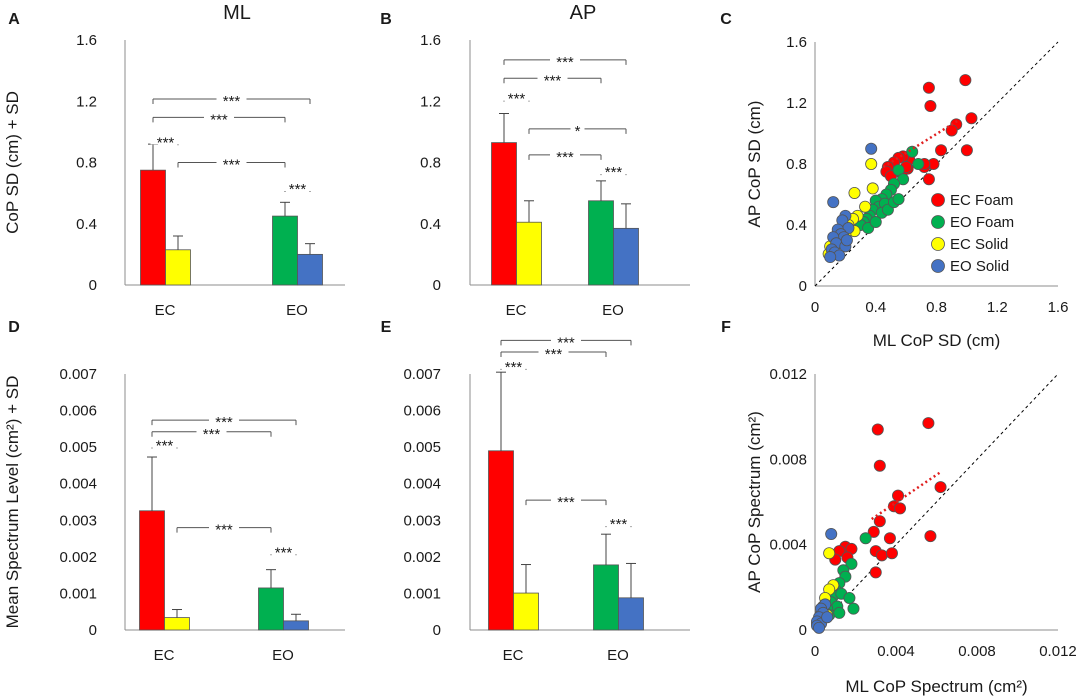 Image resolution: width=1084 pixels, height=697 pixels. What do you see at coordinates (906, 496) in the screenshot?
I see `fit-line` at bounding box center [906, 496].